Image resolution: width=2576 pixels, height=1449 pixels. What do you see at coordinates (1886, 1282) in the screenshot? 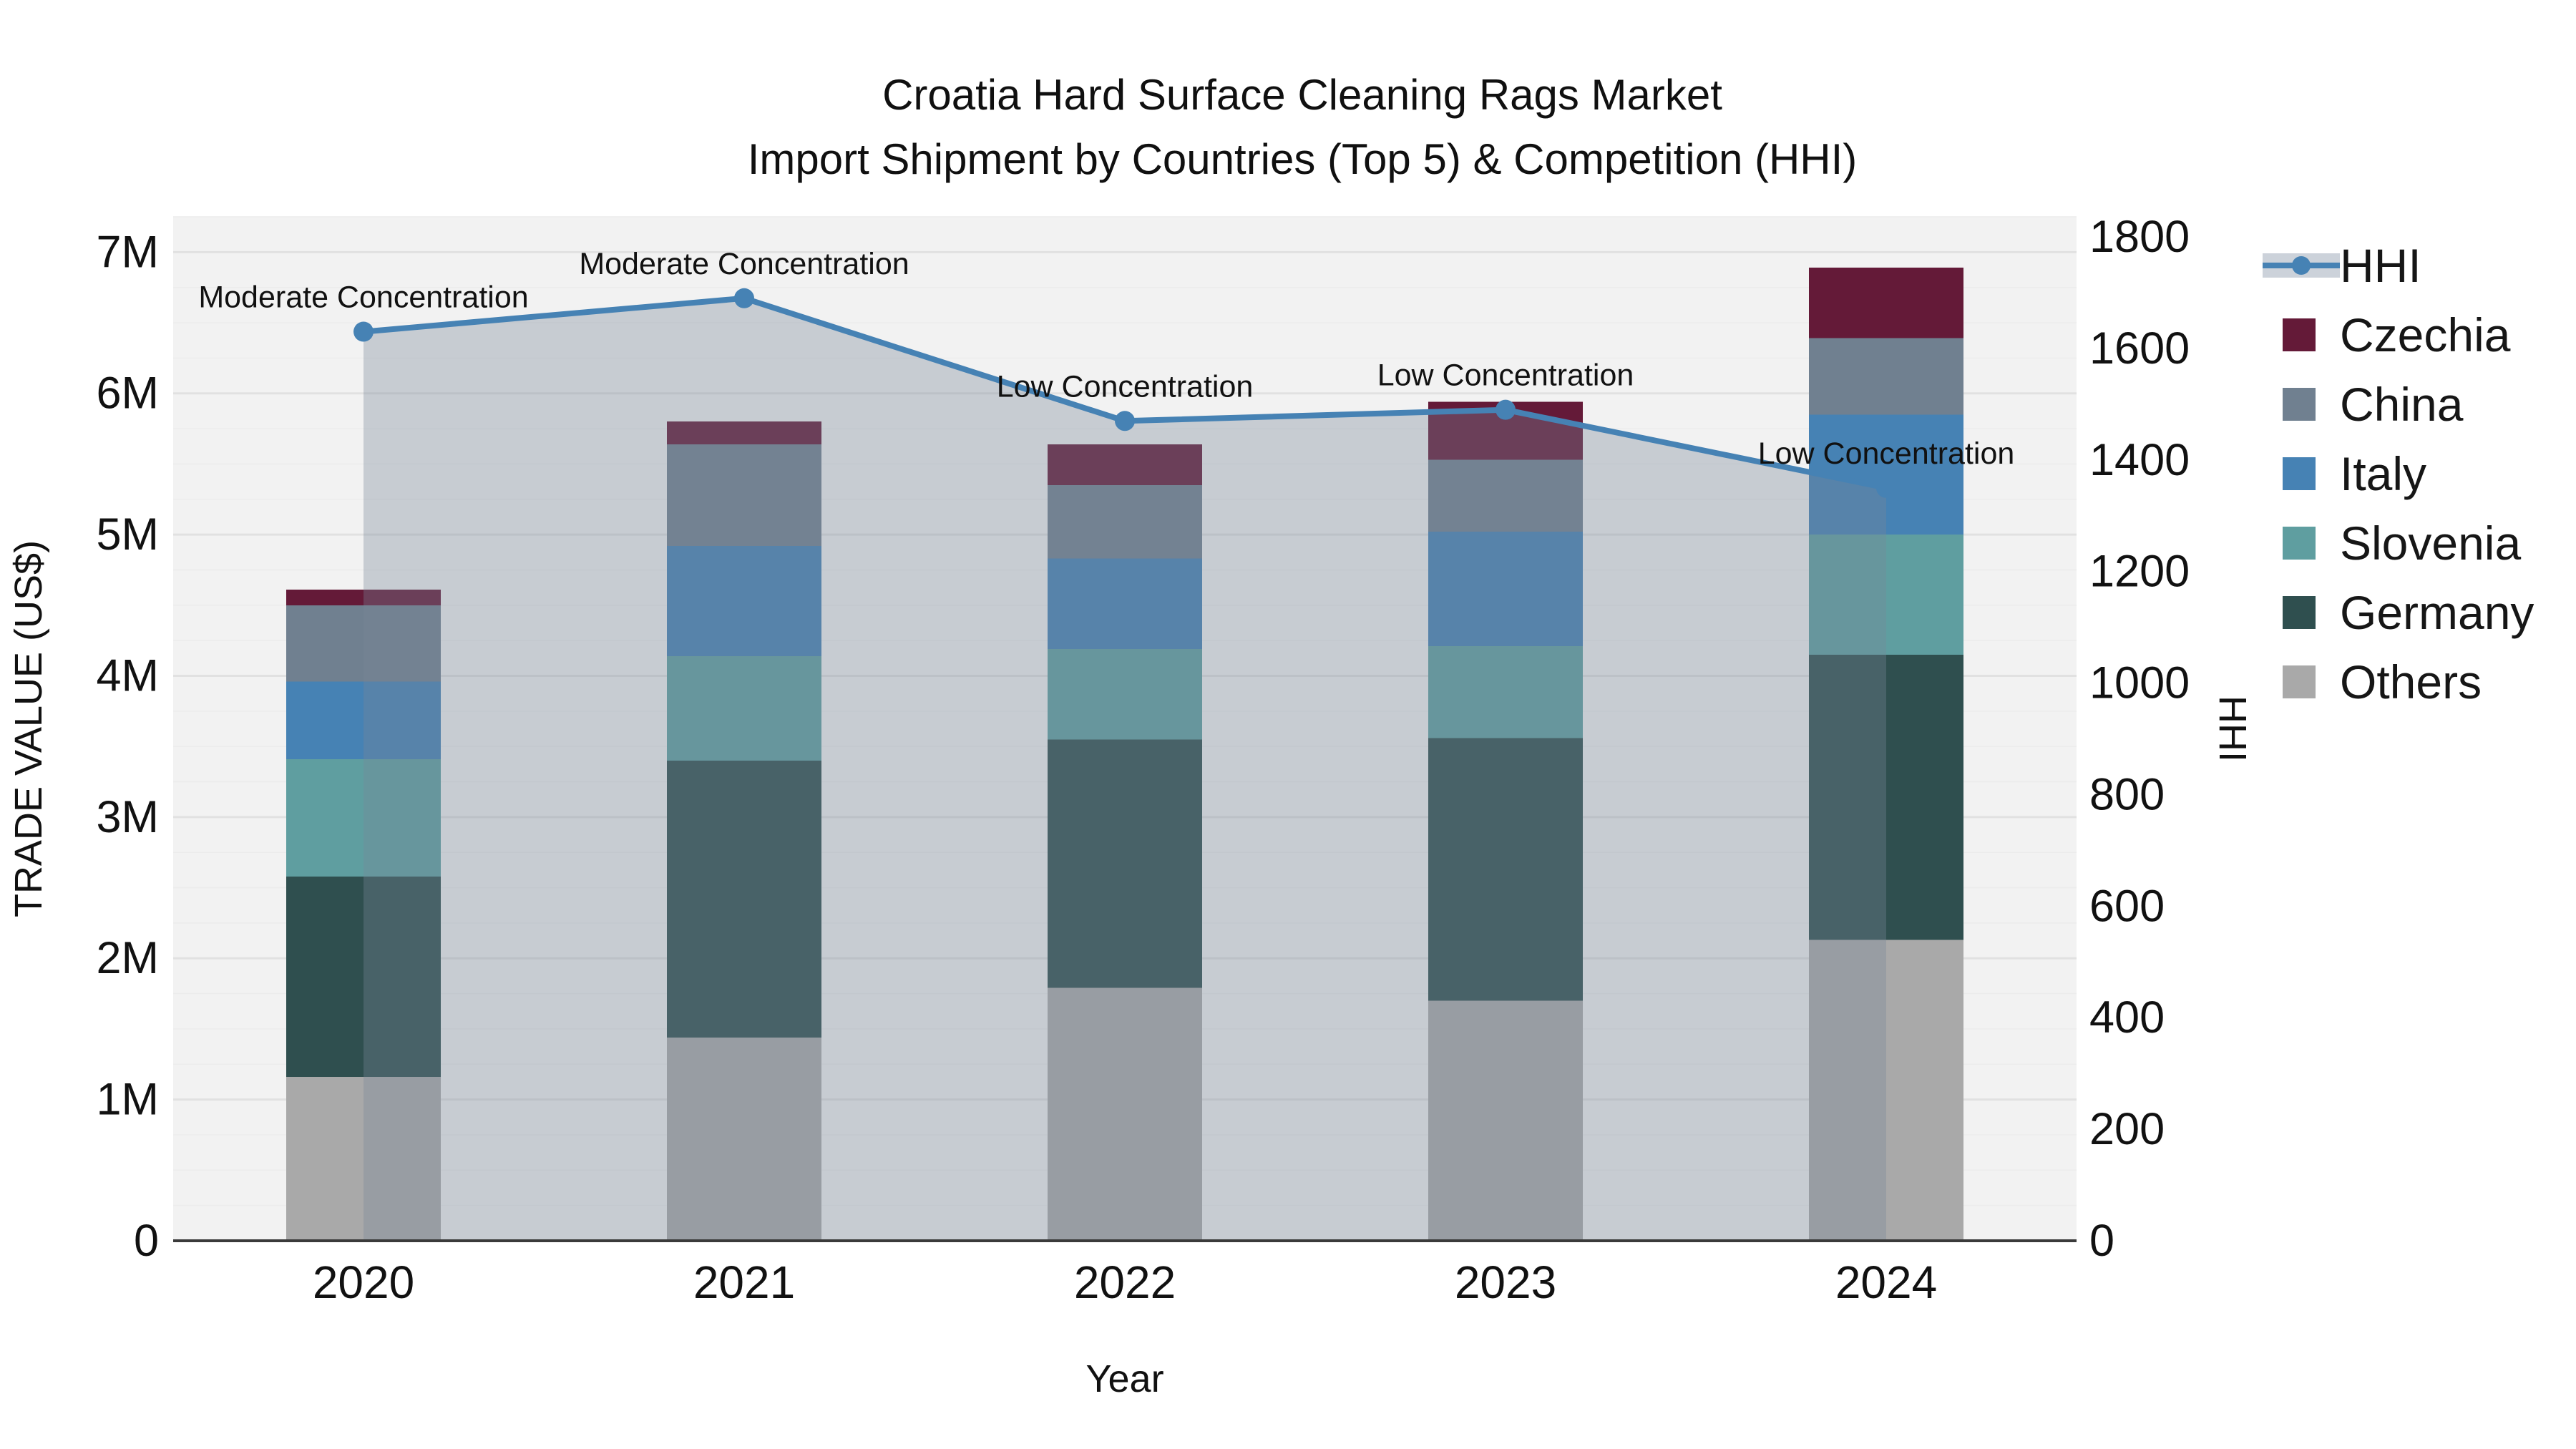
I see `x-tick-label-2024: 2024` at bounding box center [1886, 1282].